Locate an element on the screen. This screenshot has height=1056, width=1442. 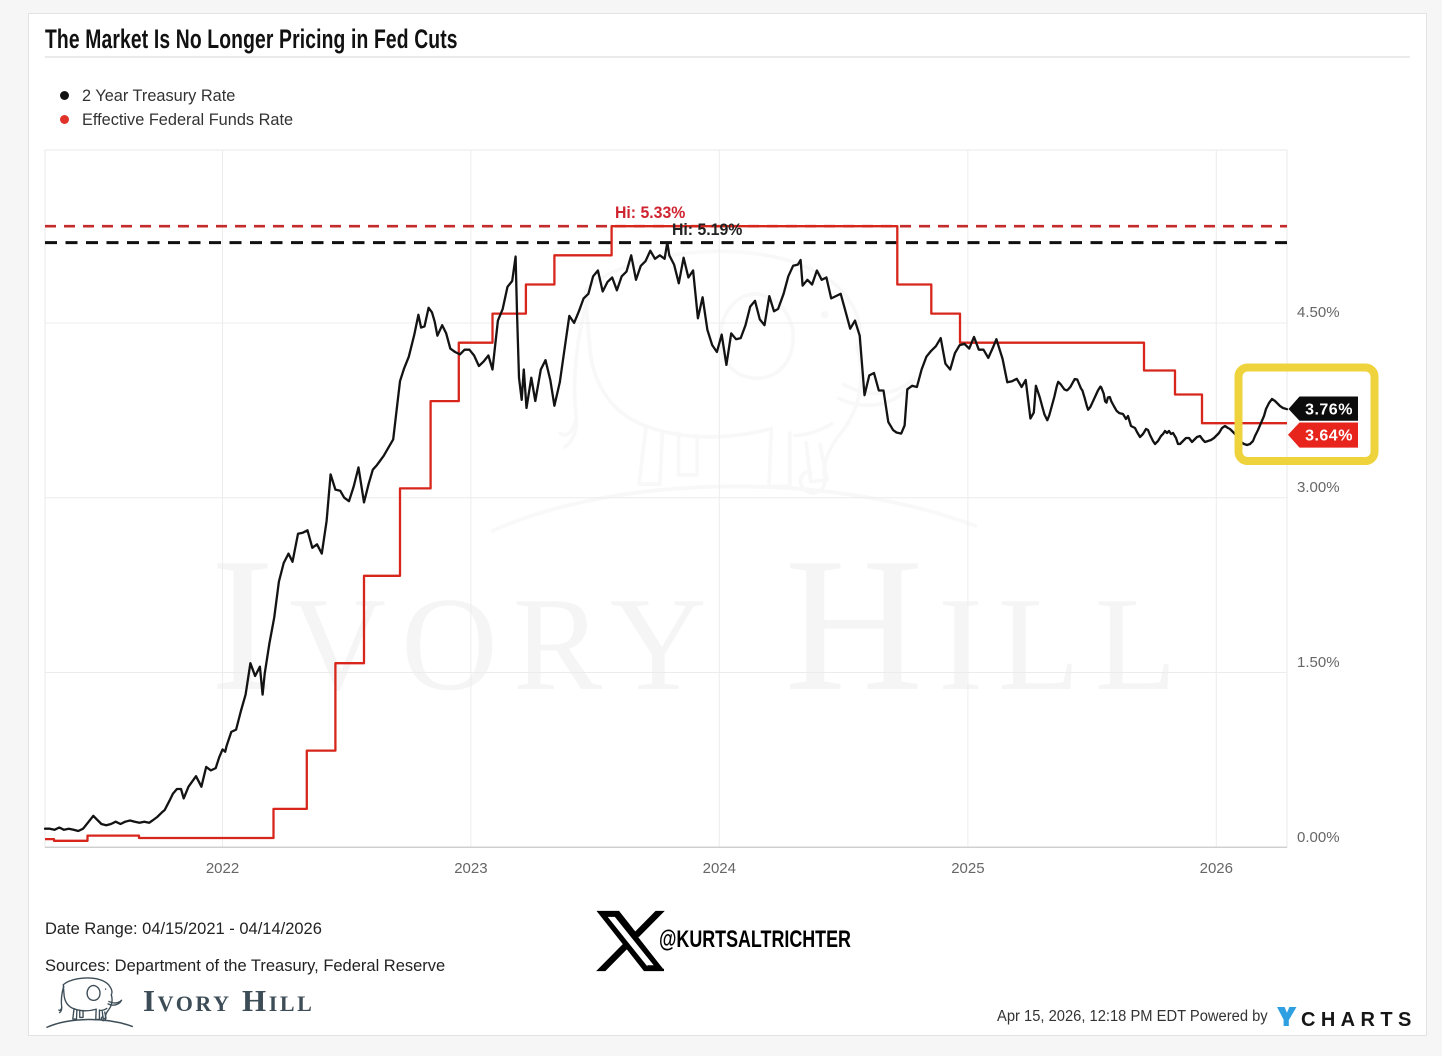
svg-text: 3.64% is located at coordinates (1329, 436).